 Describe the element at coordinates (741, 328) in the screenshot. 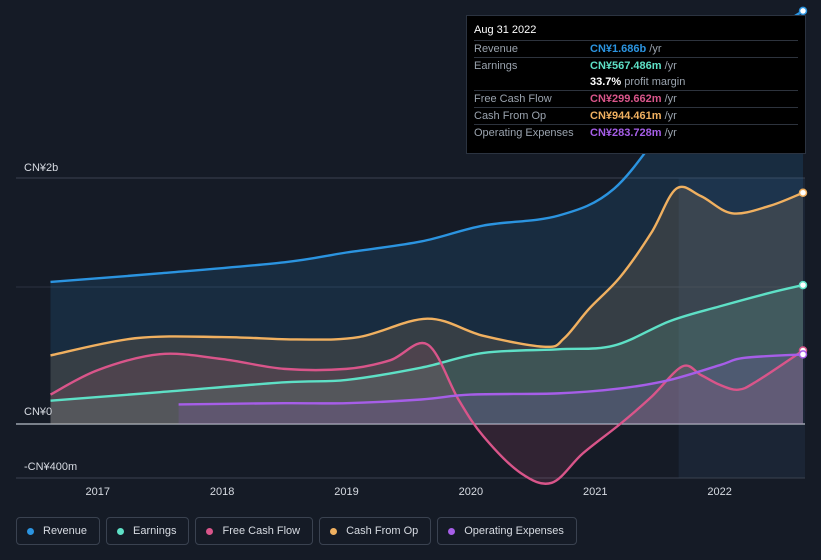

I see `forecast-highlight-band` at that location.